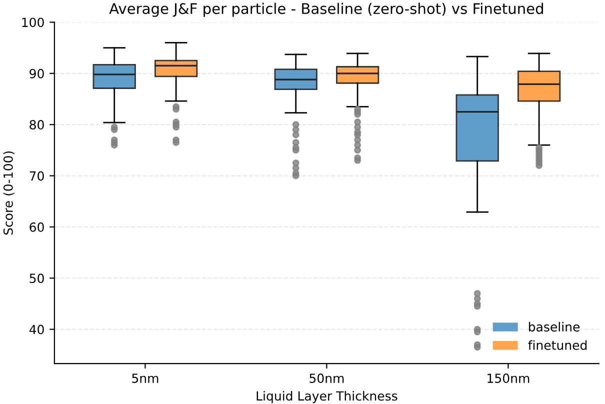 Image resolution: width=605 pixels, height=404 pixels. What do you see at coordinates (37, 176) in the screenshot?
I see `y-tick-label: 70` at bounding box center [37, 176].